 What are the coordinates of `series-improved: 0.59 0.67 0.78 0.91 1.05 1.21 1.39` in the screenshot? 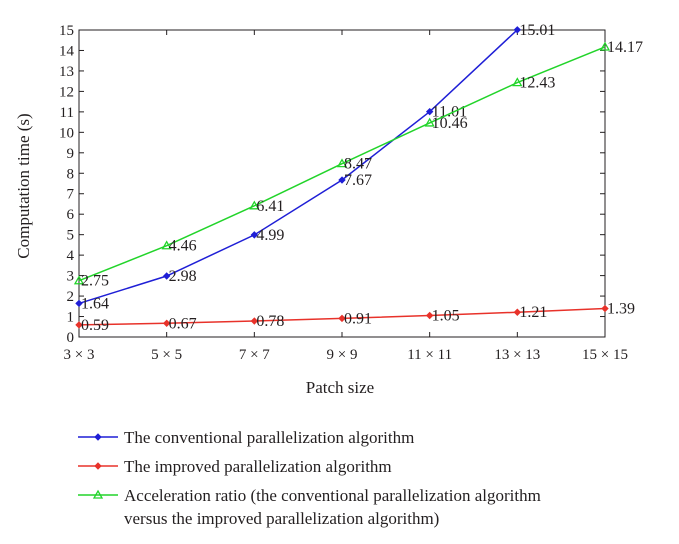 It's located at (355, 317).